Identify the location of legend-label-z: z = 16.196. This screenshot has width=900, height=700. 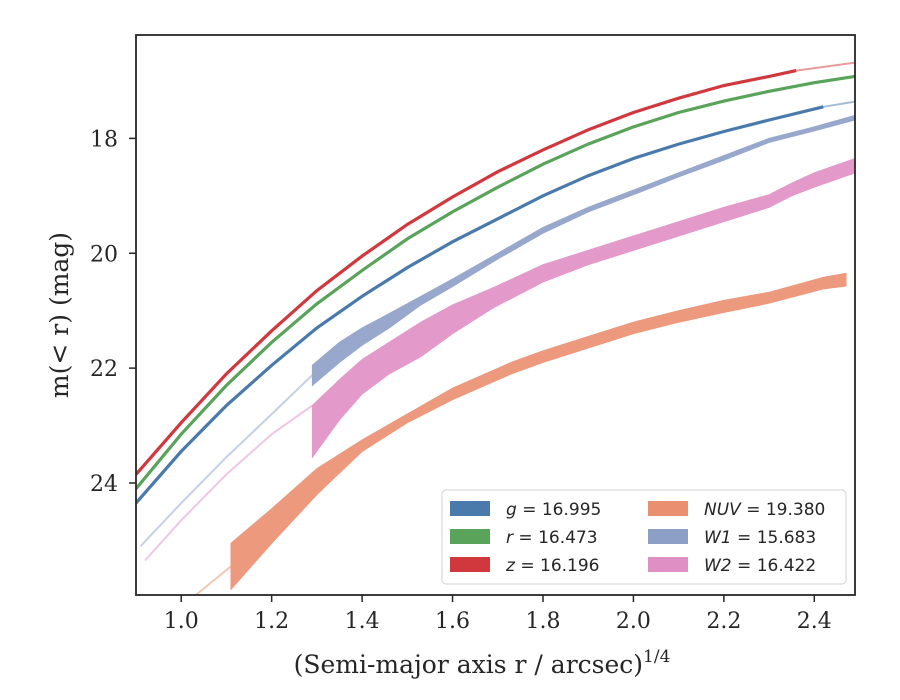
(552, 566).